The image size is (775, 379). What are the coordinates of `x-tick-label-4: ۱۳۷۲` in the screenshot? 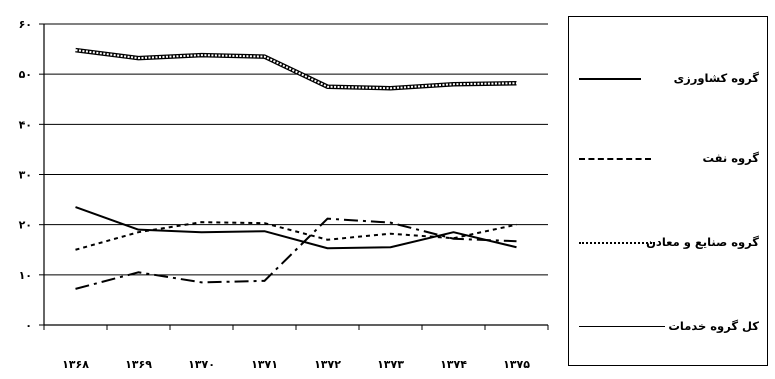 It's located at (327, 364).